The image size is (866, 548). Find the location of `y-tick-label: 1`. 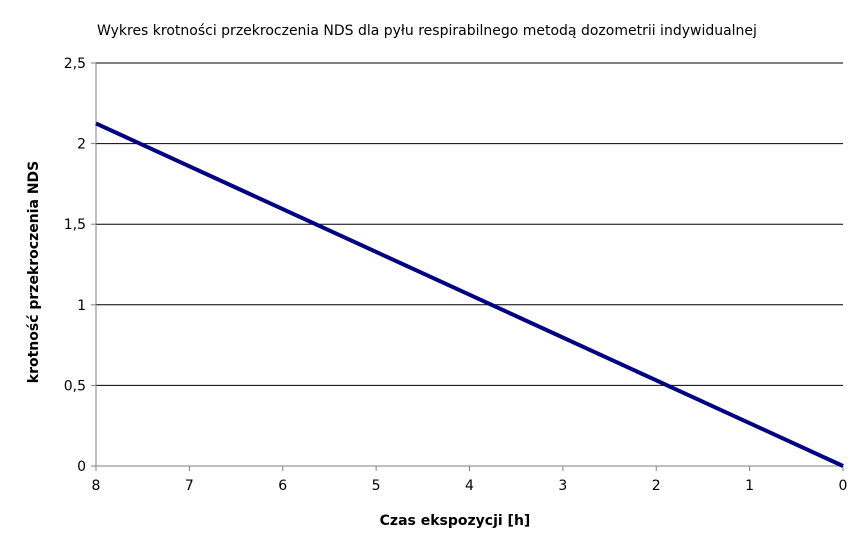

y-tick-label: 1 is located at coordinates (81, 306).